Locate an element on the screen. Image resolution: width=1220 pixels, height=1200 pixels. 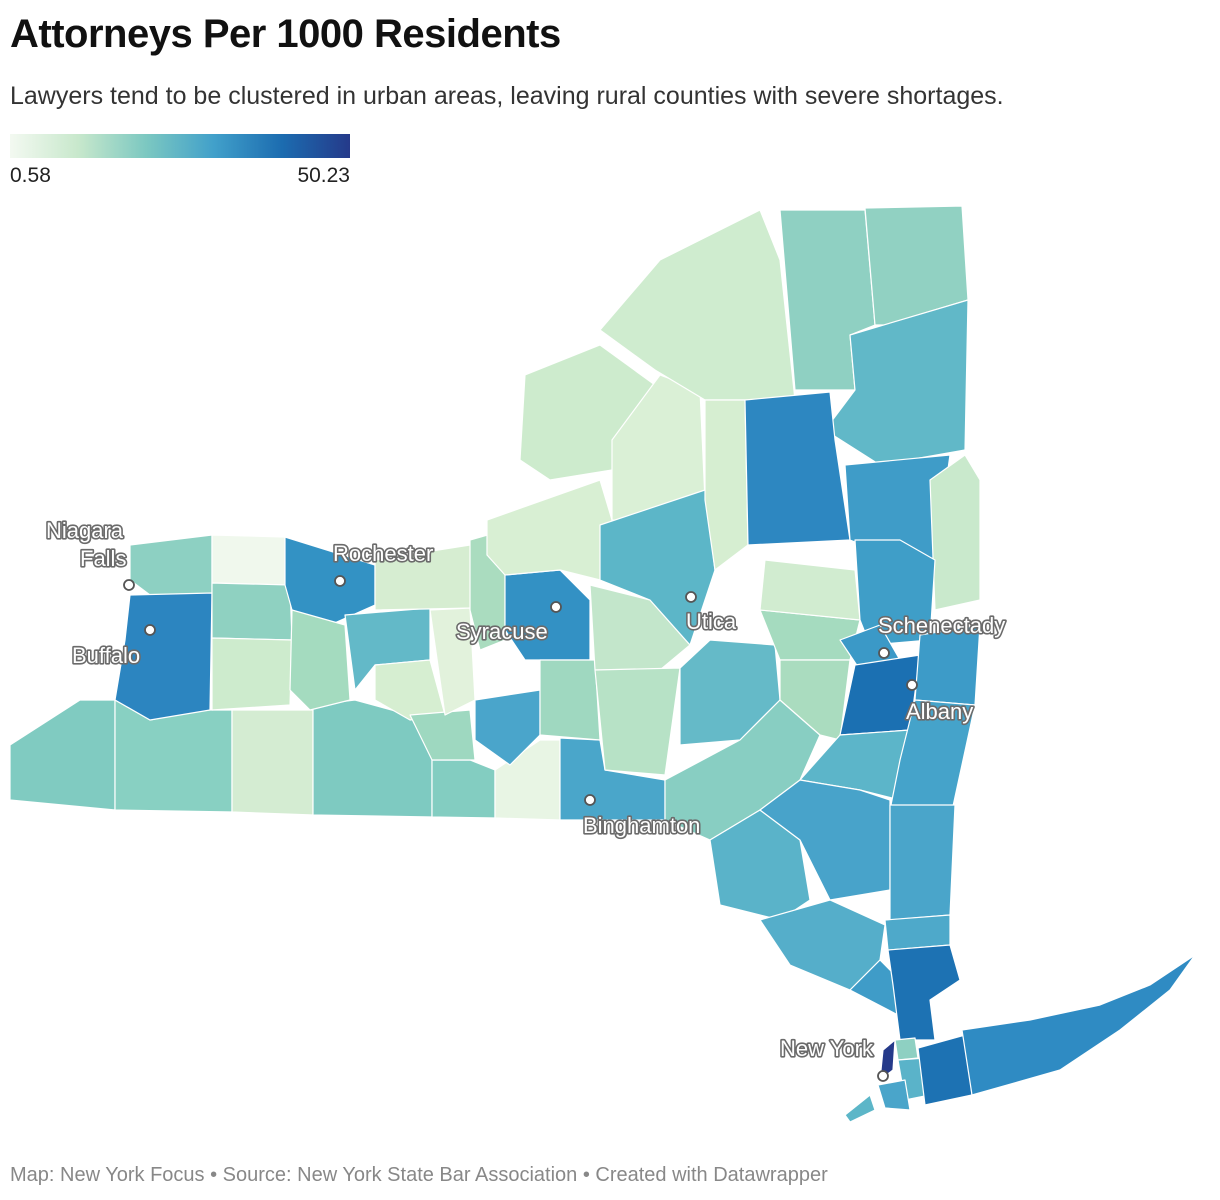
county-cattaraugus is located at coordinates (173, 756).